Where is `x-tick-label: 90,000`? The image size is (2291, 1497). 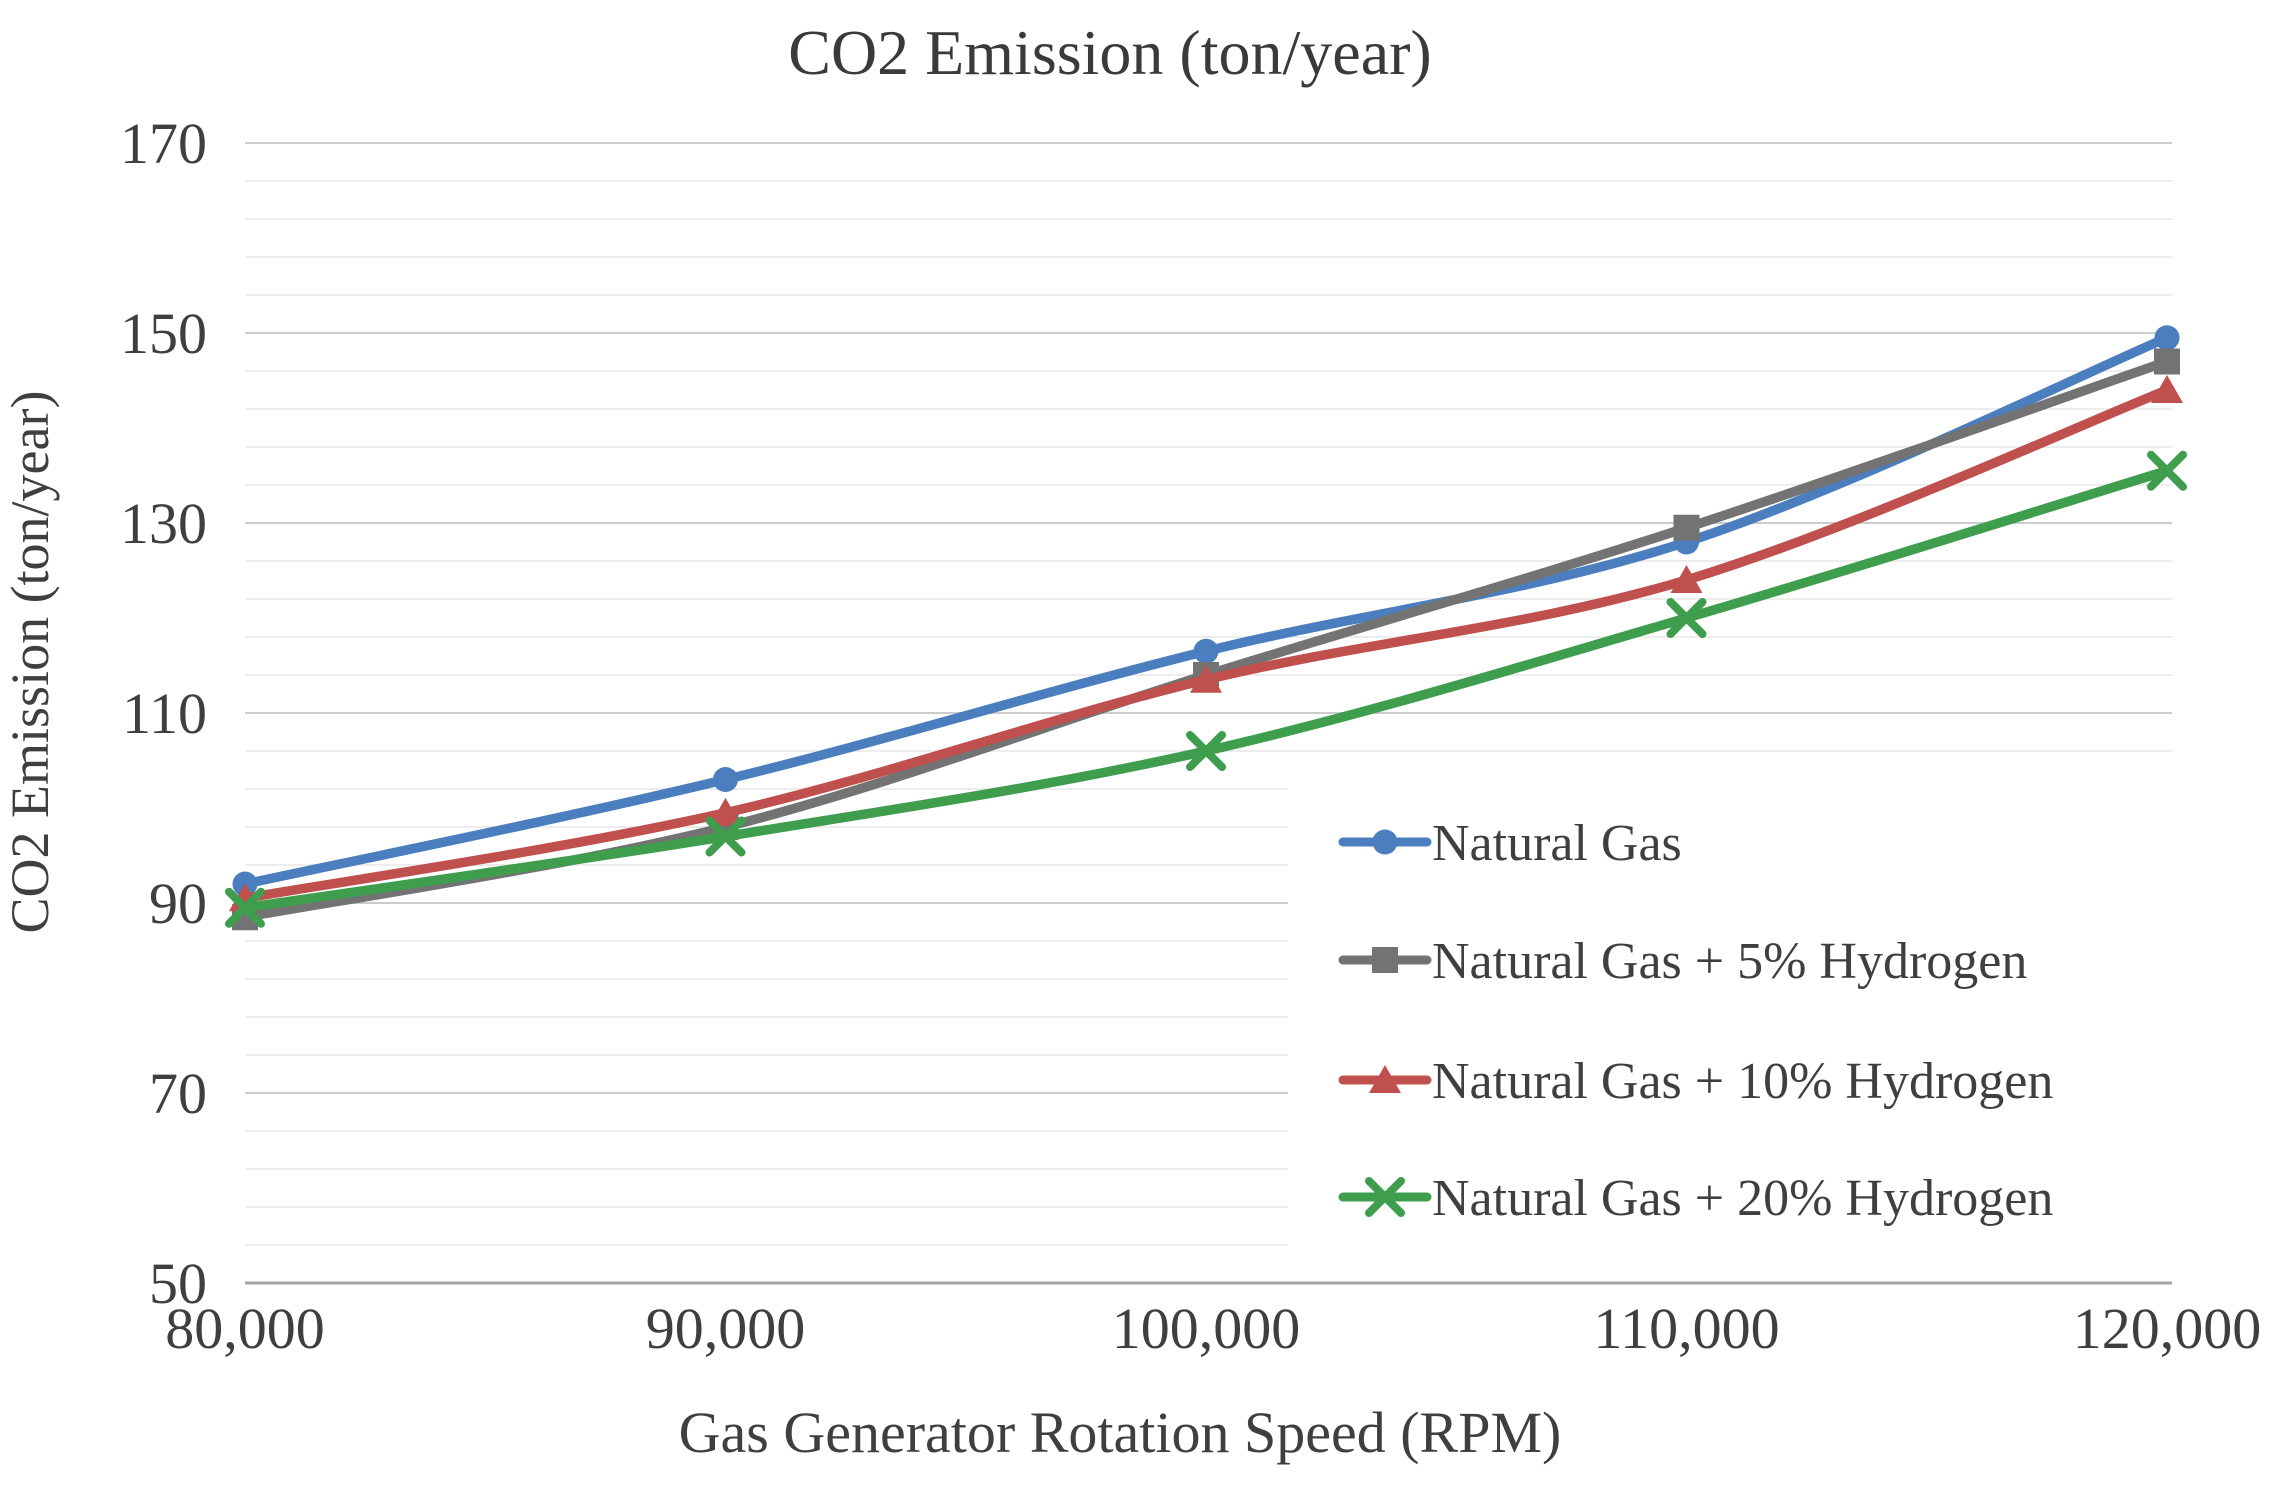
x-tick-label: 90,000 is located at coordinates (726, 1328).